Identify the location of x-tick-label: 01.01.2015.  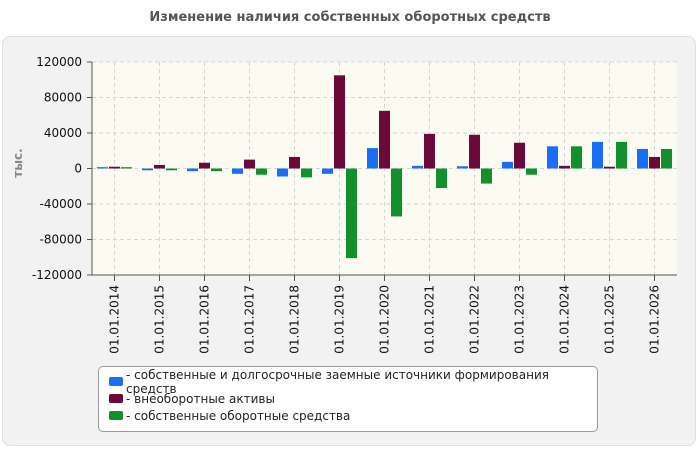
(160, 319).